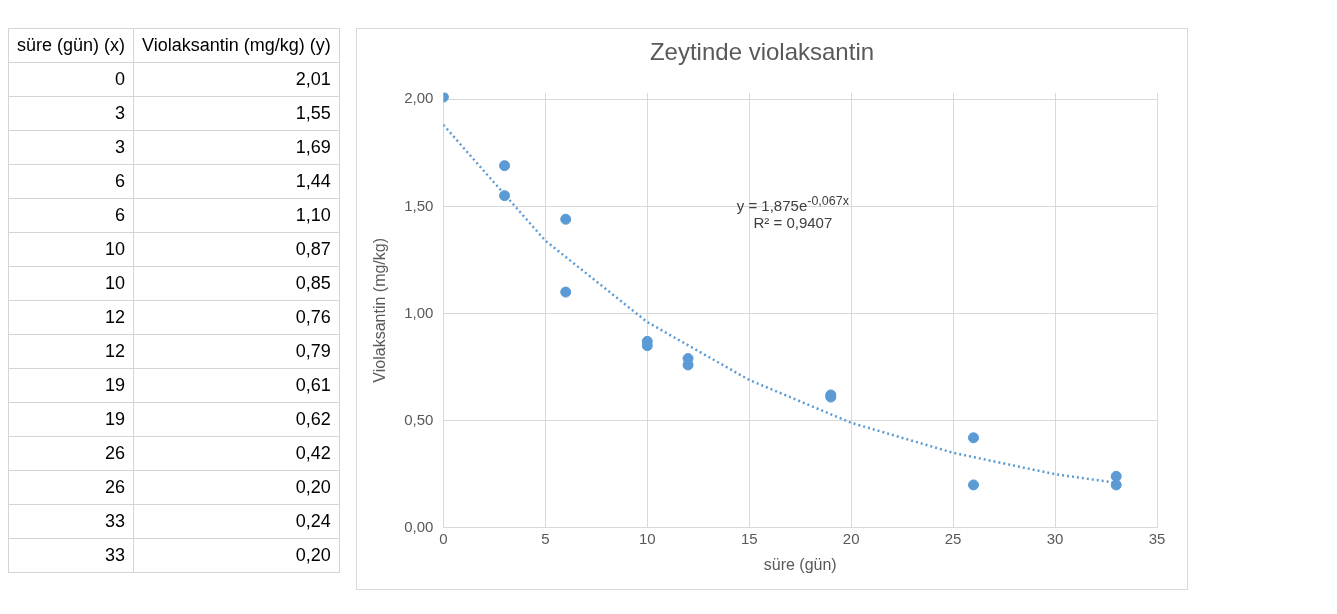 The width and height of the screenshot is (1337, 614). I want to click on chart-title: Zeytinde violaksantin, so click(761, 52).